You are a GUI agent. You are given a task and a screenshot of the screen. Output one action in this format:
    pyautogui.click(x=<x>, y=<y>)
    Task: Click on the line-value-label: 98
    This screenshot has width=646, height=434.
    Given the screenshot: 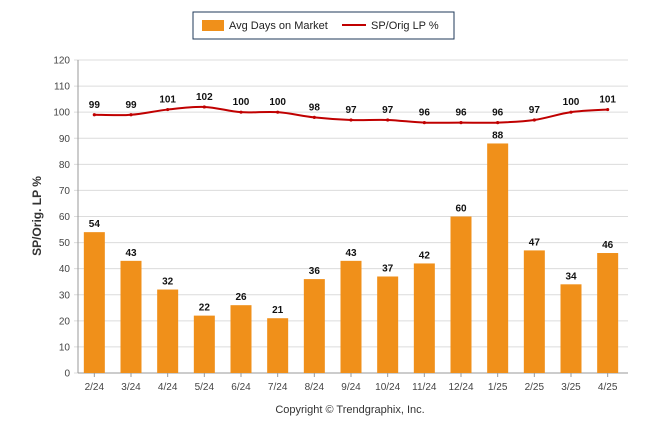 What is the action you would take?
    pyautogui.click(x=315, y=107)
    